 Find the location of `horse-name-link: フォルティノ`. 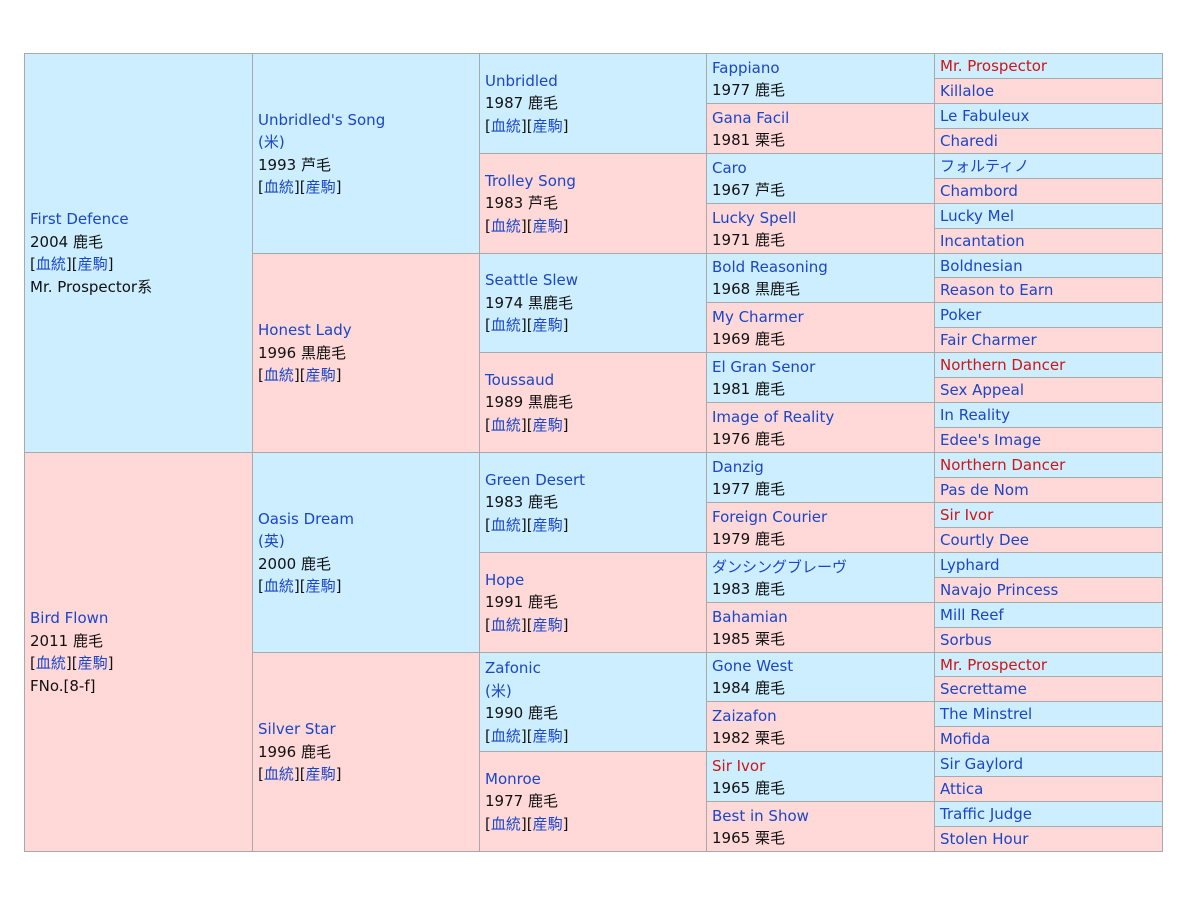

horse-name-link: フォルティノ is located at coordinates (985, 166).